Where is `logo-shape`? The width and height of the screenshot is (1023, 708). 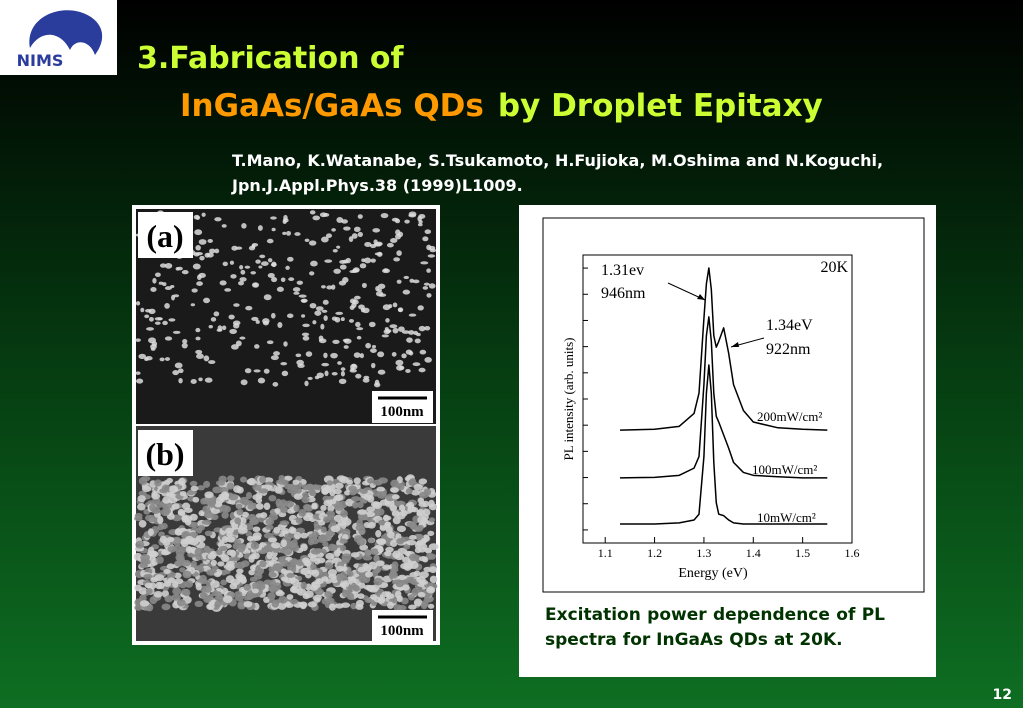
logo-shape is located at coordinates (66, 32).